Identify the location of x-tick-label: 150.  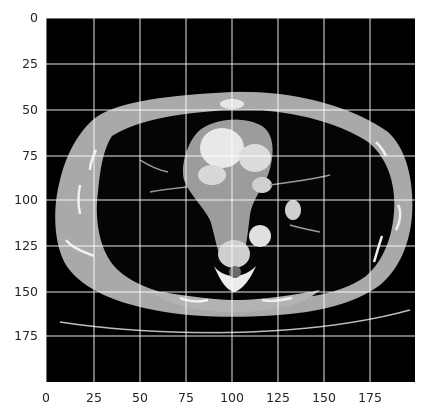
(324, 397).